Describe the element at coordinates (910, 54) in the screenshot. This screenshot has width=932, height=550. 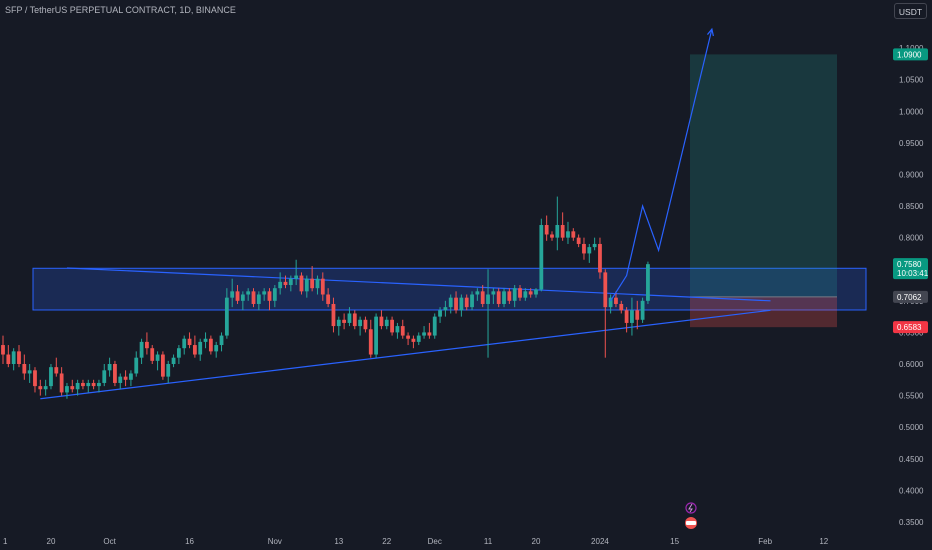
I see `target-price-label-bg` at that location.